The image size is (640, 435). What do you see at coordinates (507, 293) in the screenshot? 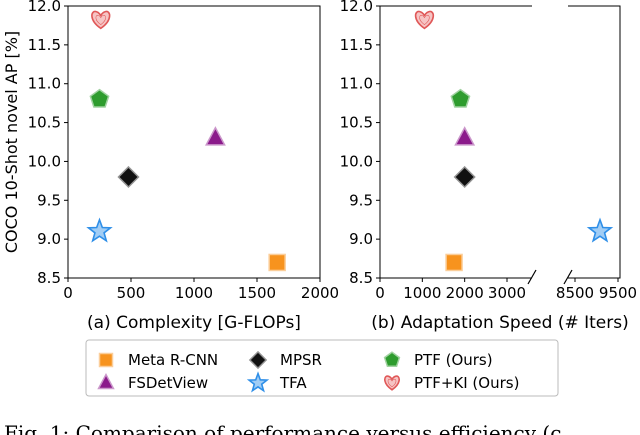
I see `b-xtick-label: 3000` at bounding box center [507, 293].